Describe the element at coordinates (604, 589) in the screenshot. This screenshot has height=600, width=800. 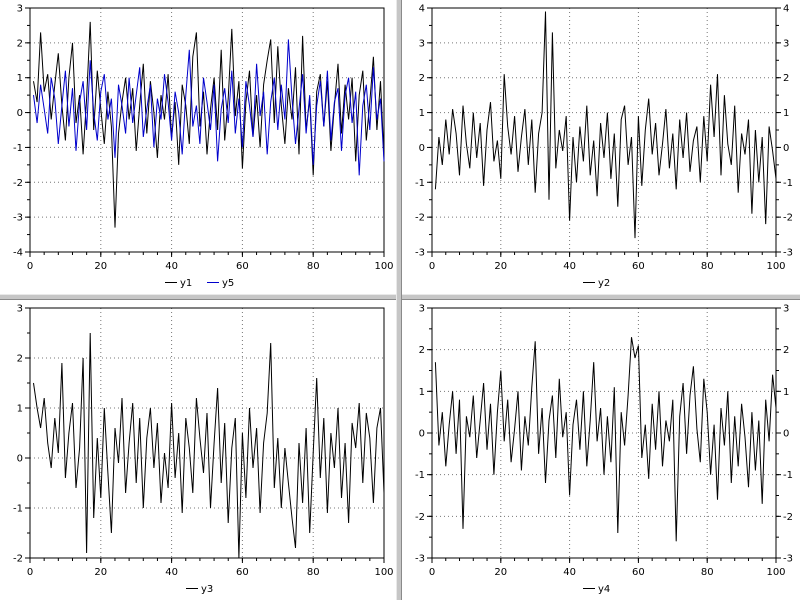
I see `svg-text: y4` at that location.